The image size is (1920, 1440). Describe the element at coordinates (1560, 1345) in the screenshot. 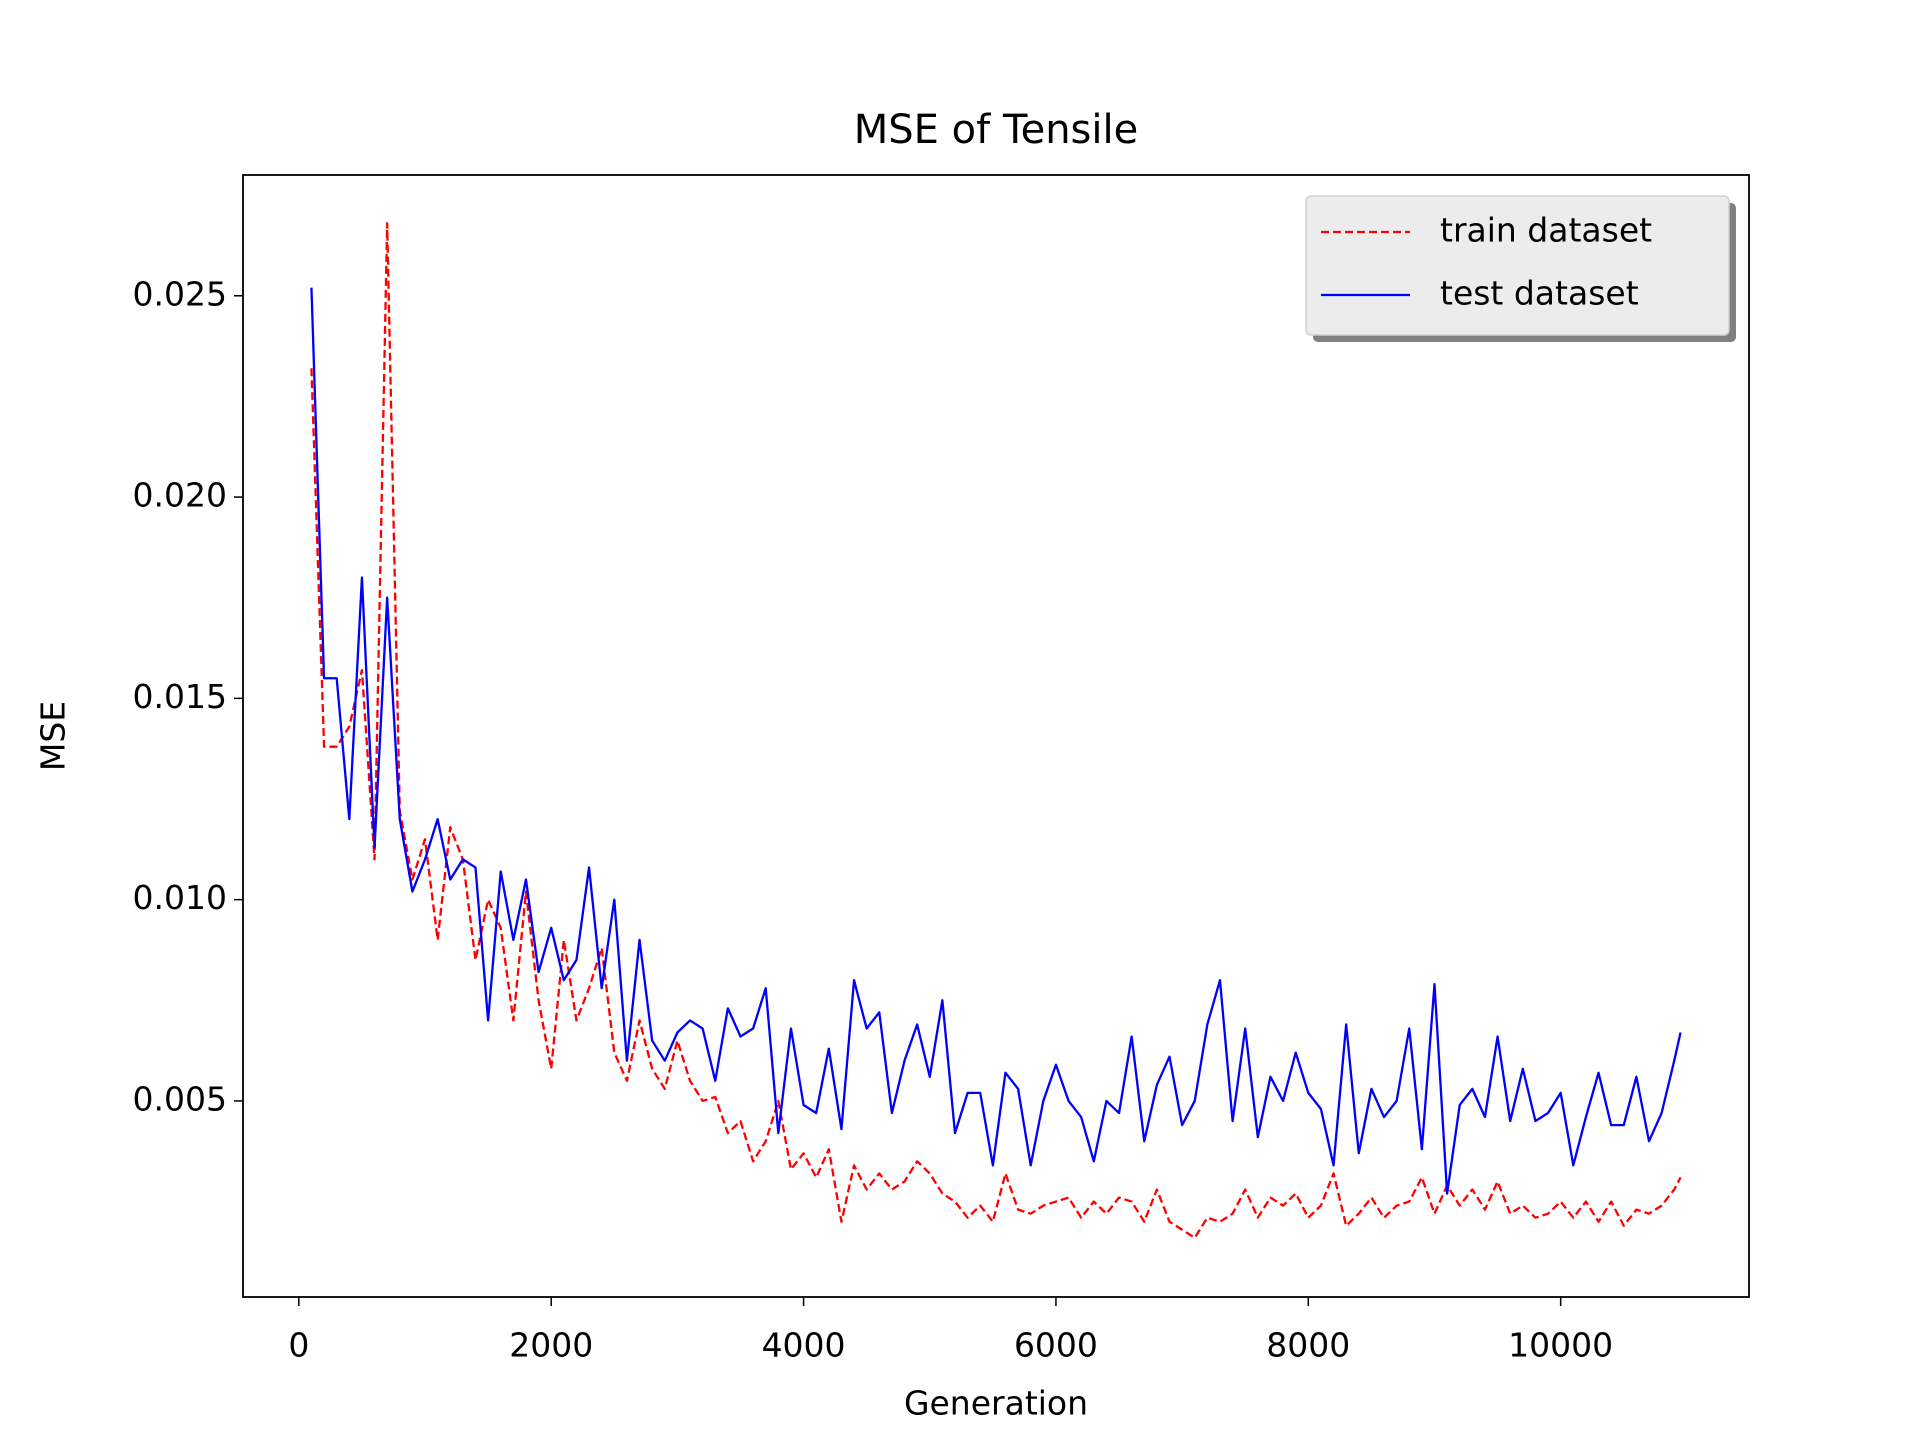

I see `x-tick-label: 10000` at that location.